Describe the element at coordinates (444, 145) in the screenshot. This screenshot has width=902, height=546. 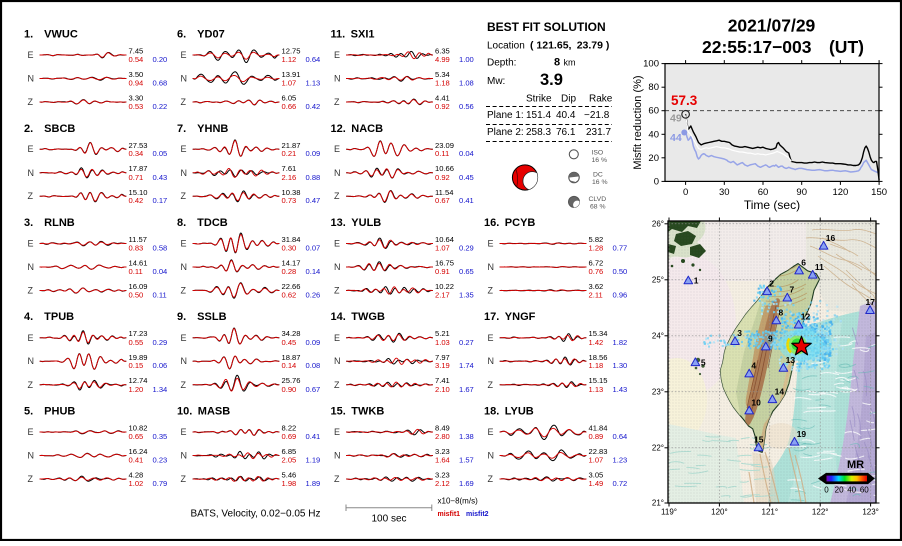
I see `svg-text: 23.09` at that location.